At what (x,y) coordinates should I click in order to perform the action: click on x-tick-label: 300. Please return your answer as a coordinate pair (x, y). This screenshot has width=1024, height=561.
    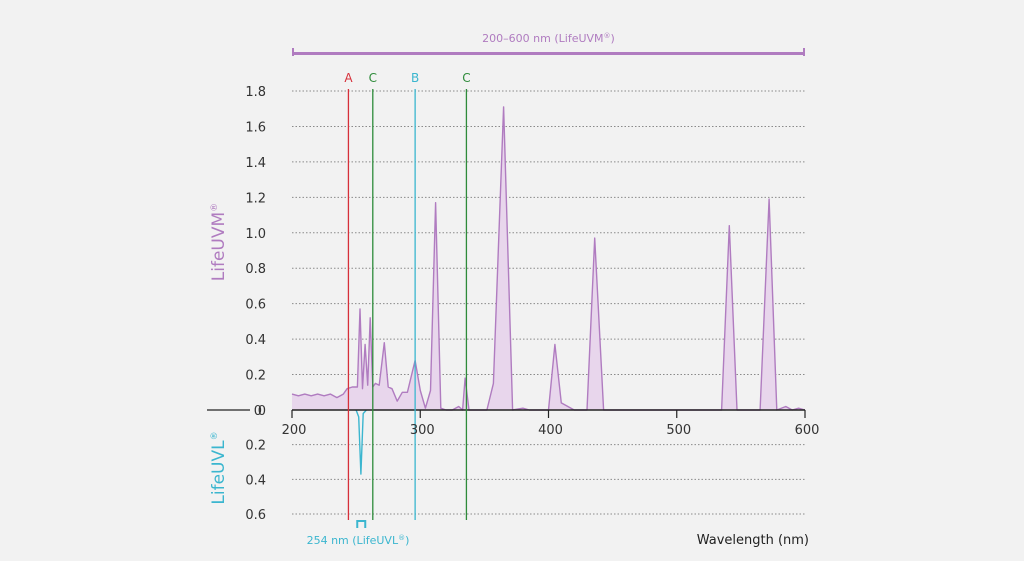
    Looking at the image, I should click on (422, 430).